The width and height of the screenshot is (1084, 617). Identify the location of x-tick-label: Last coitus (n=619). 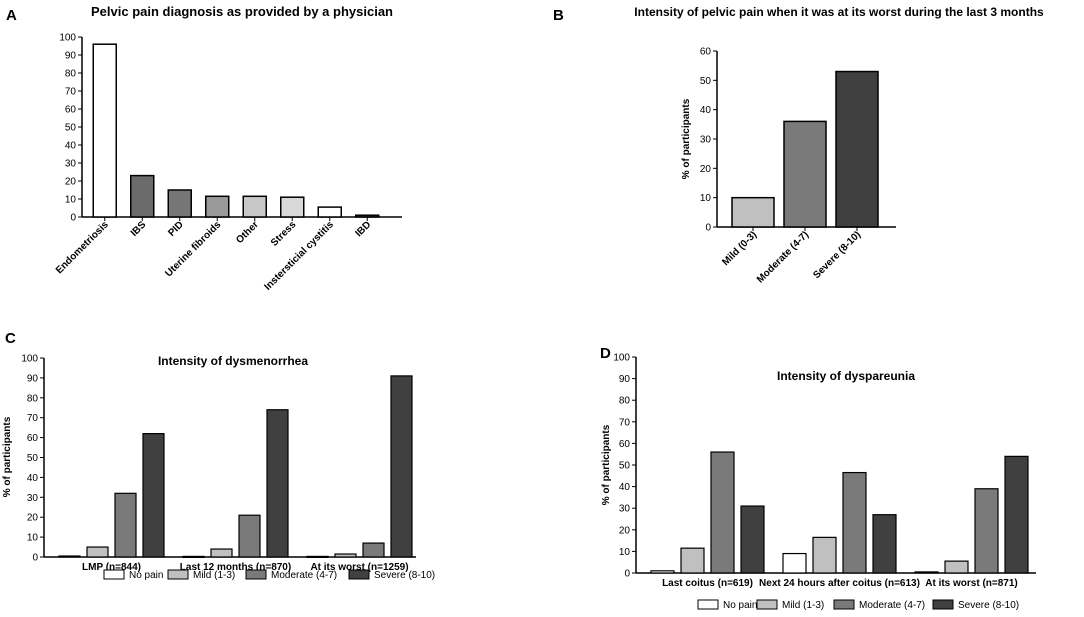
(707, 583).